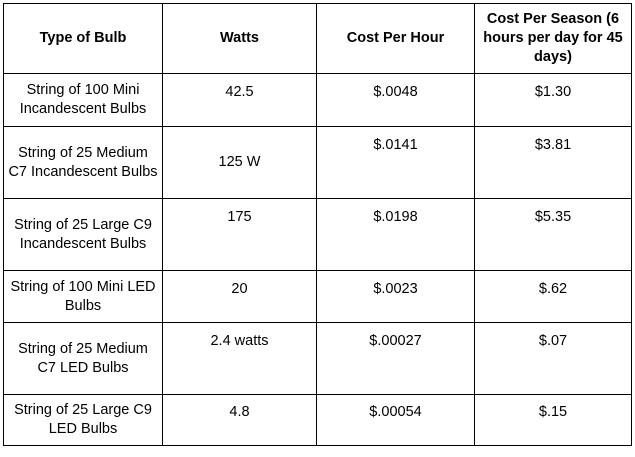  Describe the element at coordinates (395, 296) in the screenshot. I see `cell-cost-per-hour: $.0023` at that location.